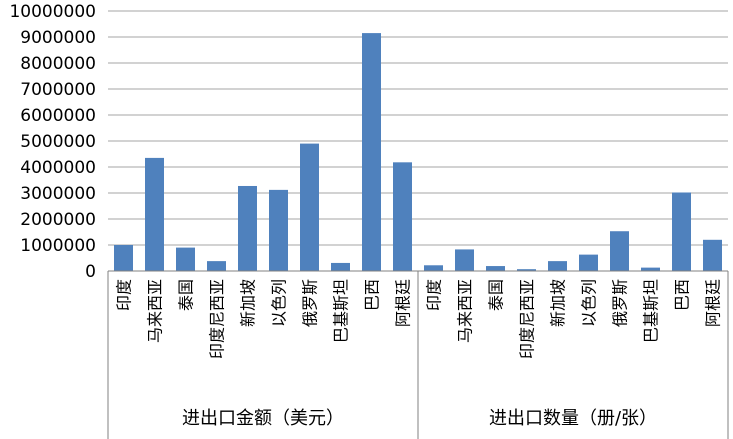 The width and height of the screenshot is (733, 439). I want to click on y-tick-label: 10000000, so click(52, 12).